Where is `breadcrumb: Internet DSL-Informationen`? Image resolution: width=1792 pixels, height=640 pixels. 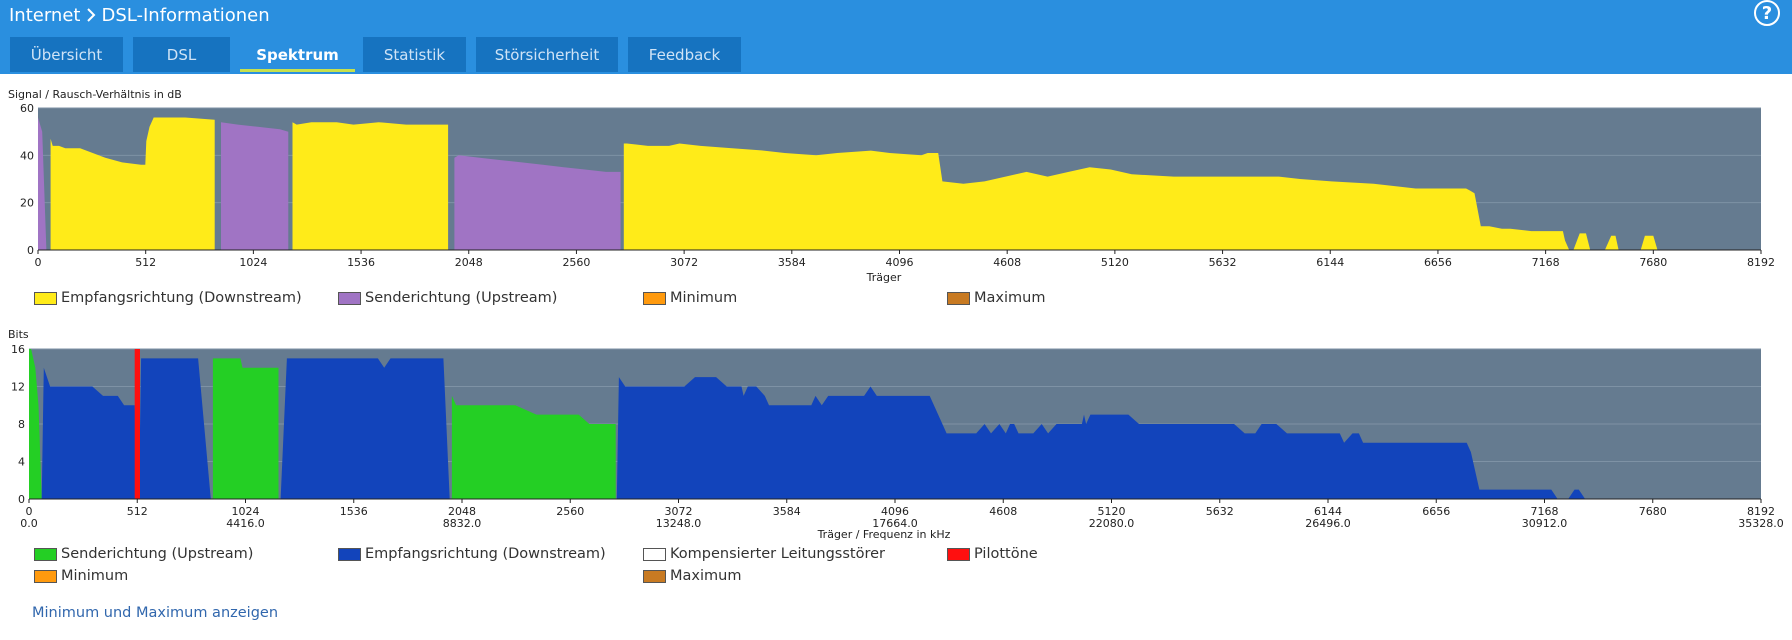
breadcrumb: Internet DSL-Informationen is located at coordinates (139, 15).